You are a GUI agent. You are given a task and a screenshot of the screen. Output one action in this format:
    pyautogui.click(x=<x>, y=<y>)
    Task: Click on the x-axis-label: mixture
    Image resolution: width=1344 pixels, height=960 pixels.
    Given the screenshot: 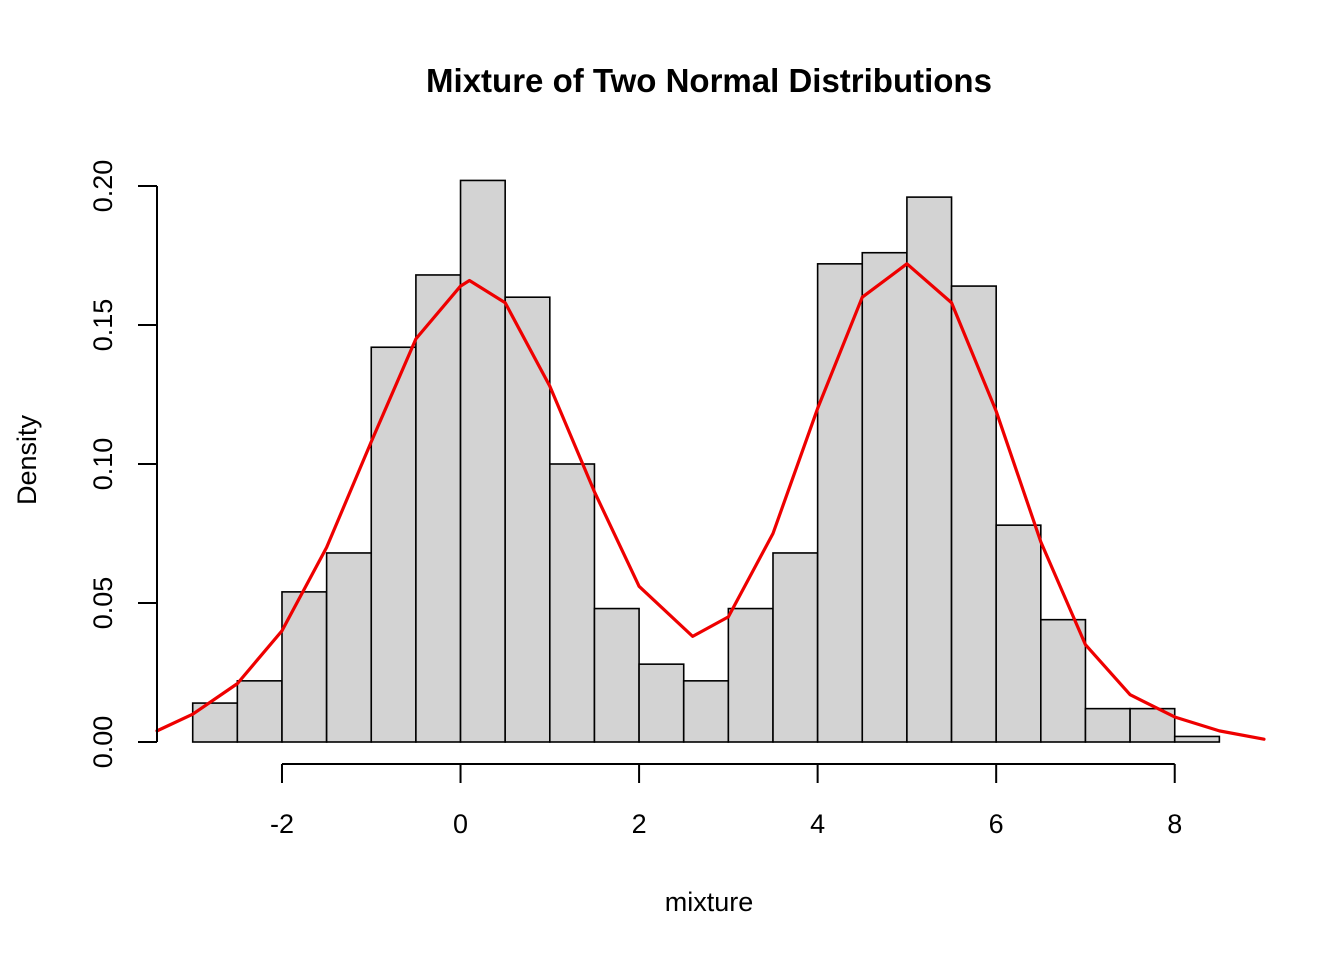 What is the action you would take?
    pyautogui.click(x=709, y=902)
    